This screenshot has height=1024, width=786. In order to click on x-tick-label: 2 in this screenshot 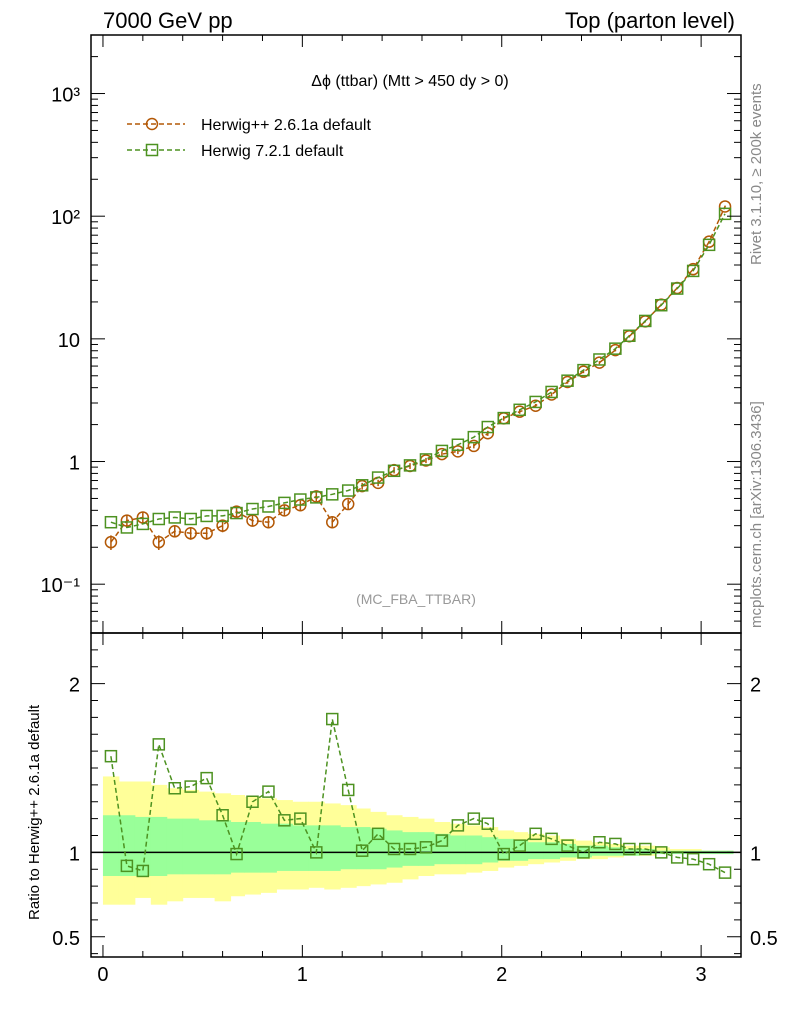, I will do `click(501, 975)`.